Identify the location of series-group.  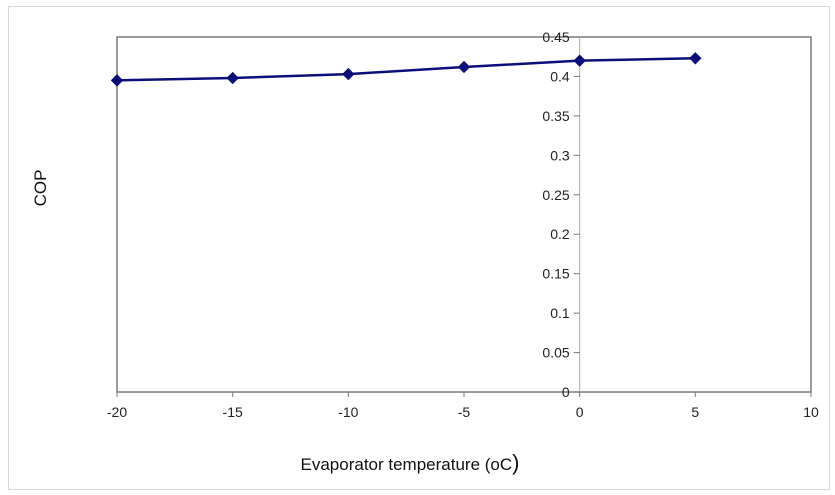
(406, 69).